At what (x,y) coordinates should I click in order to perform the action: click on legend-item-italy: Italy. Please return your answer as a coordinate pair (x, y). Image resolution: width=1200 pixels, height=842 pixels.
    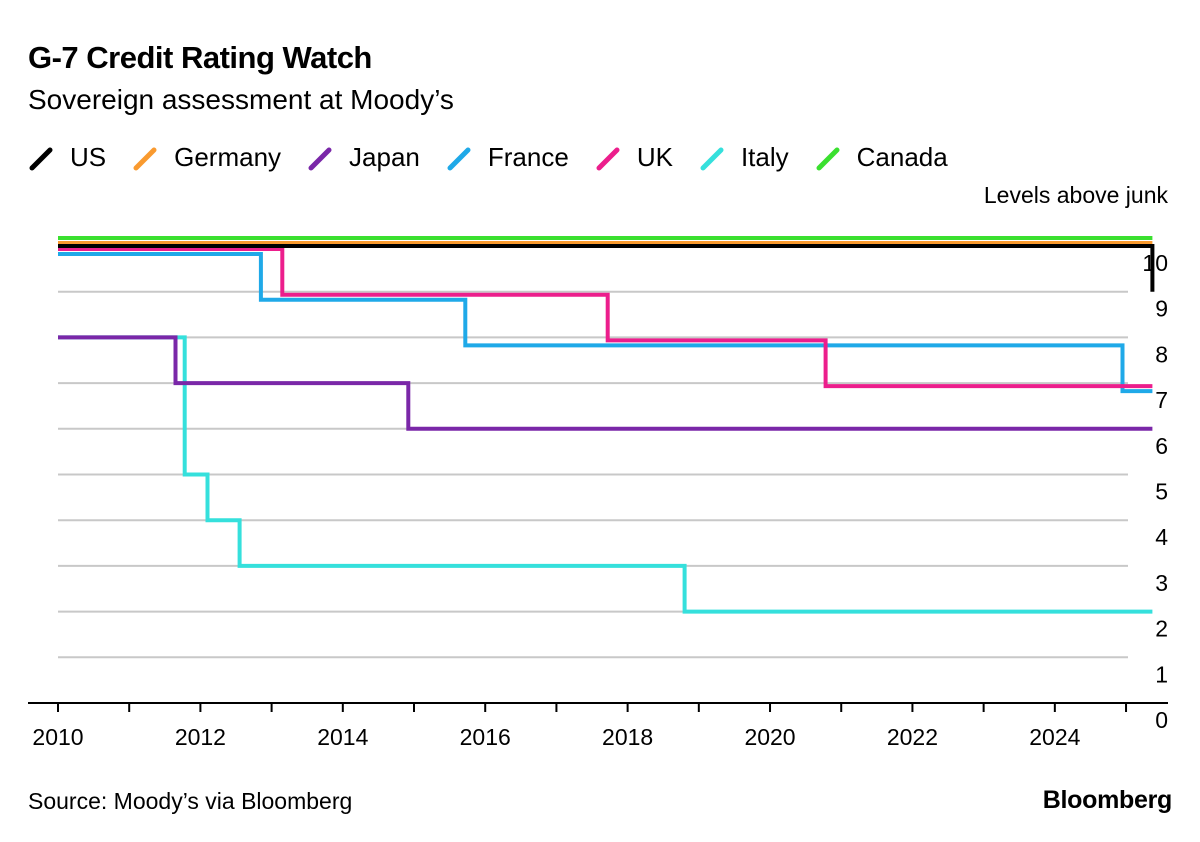
    Looking at the image, I should click on (744, 157).